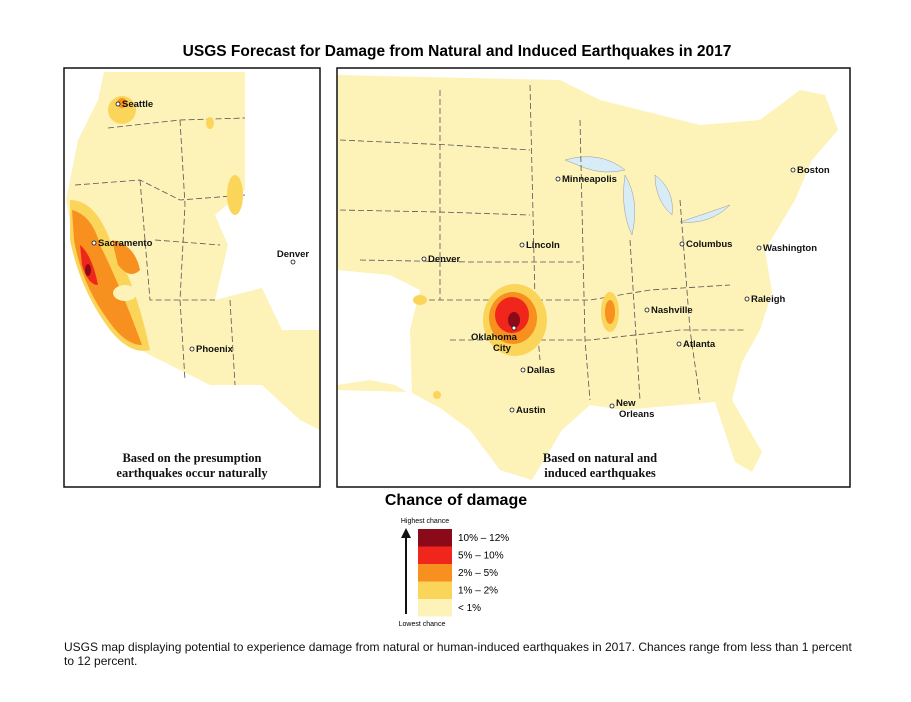 This screenshot has height=702, width=911. Describe the element at coordinates (790, 248) in the screenshot. I see `city-label: Washington` at that location.